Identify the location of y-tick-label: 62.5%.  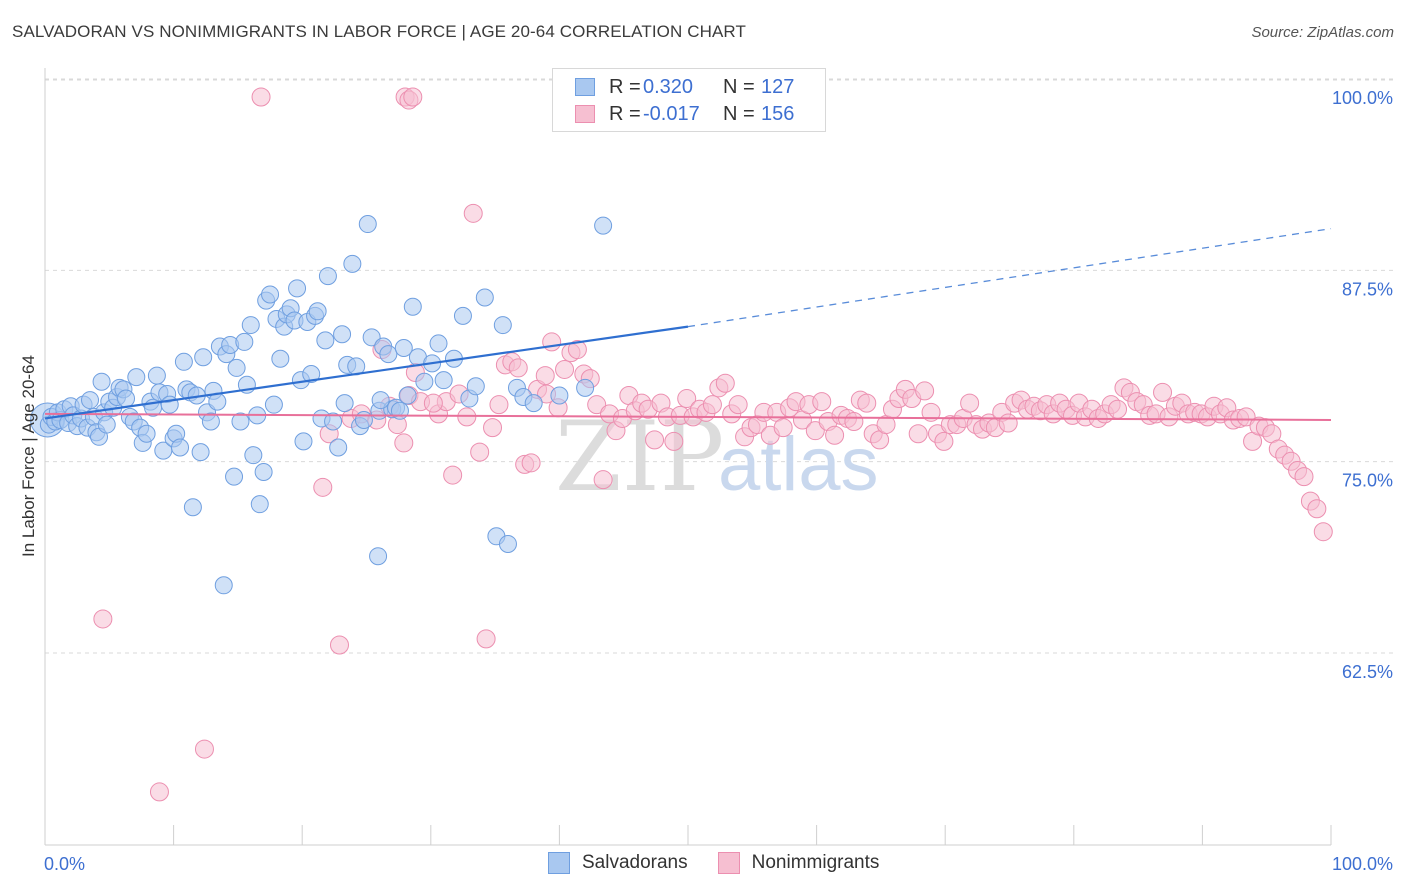
(1367, 672).